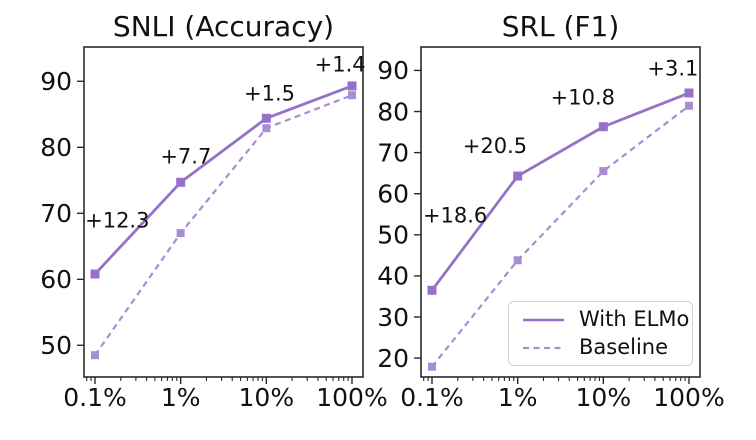 This screenshot has width=756, height=440. I want to click on annotation: +7.7, so click(185, 156).